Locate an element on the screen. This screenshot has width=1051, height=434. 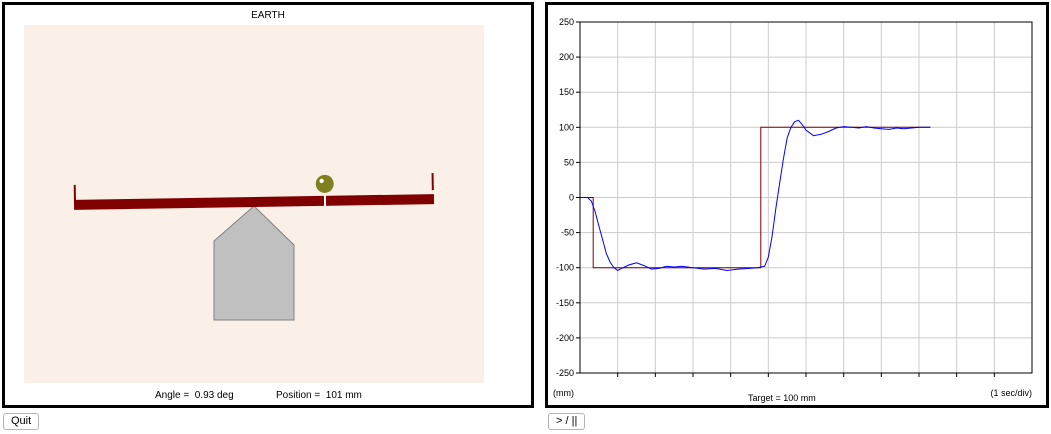
y-tick-label: -200 is located at coordinates (565, 338).